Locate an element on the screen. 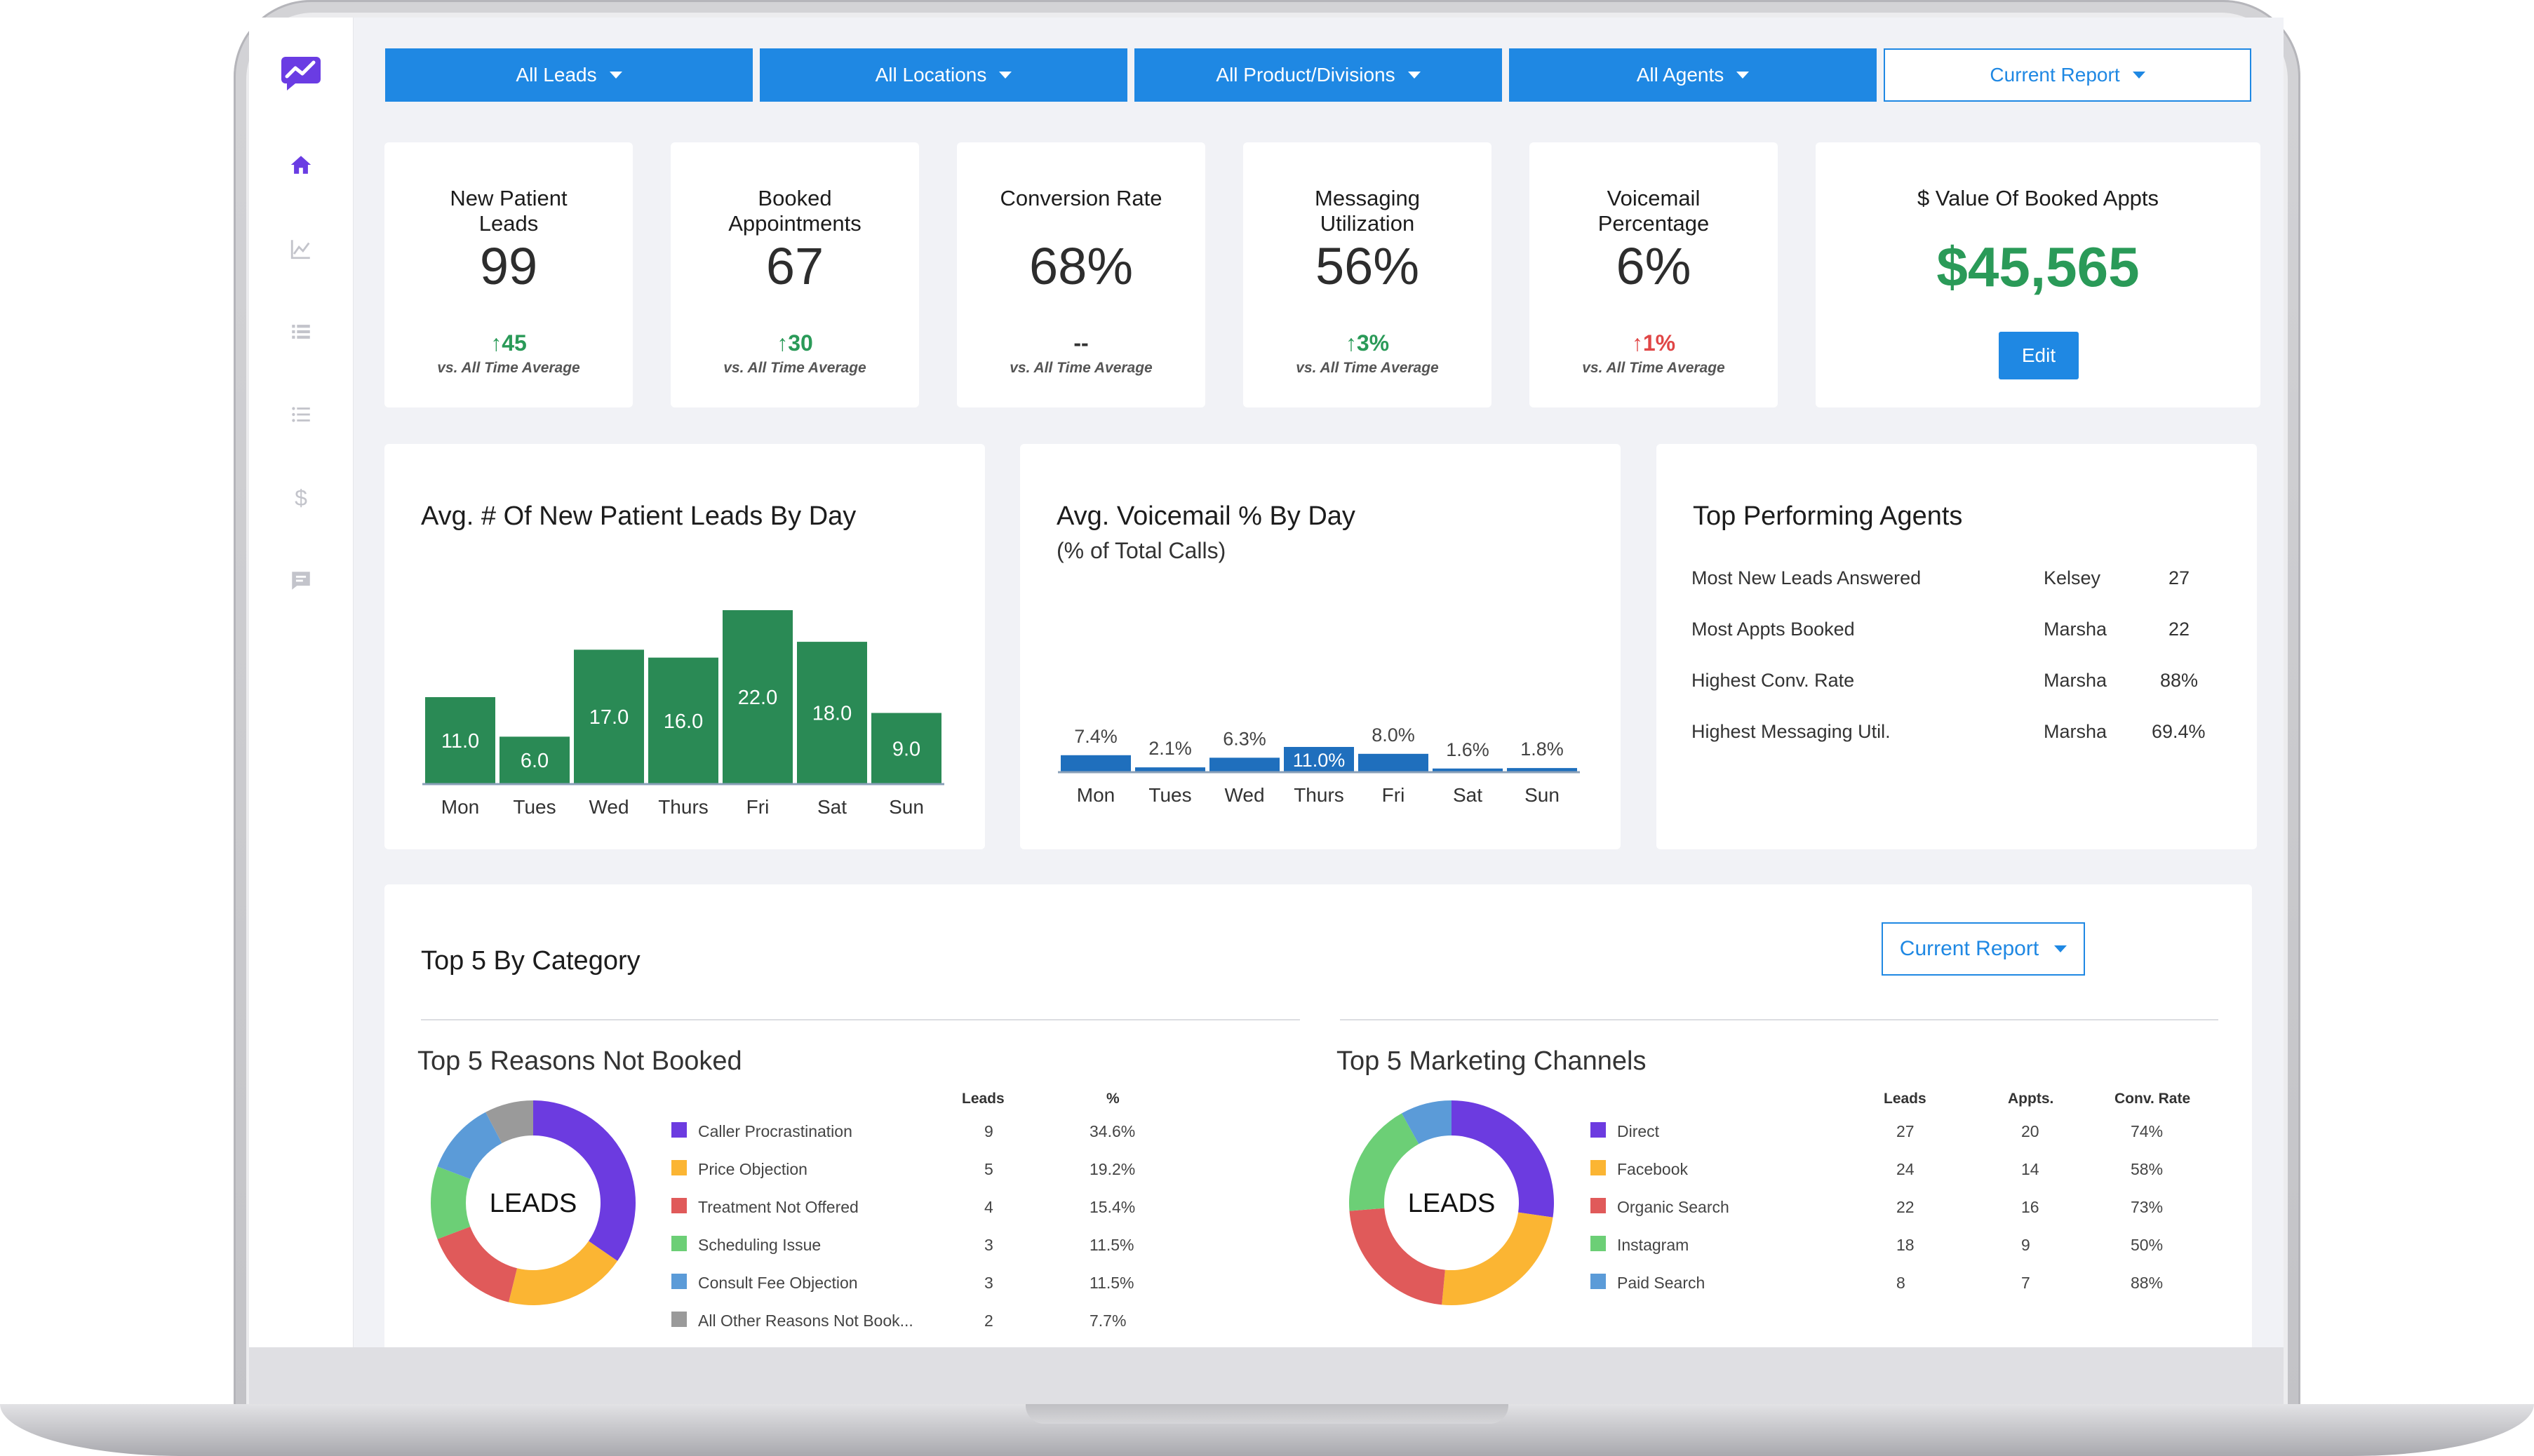 This screenshot has height=1456, width=2534. reason-leads: 4 is located at coordinates (988, 1207).